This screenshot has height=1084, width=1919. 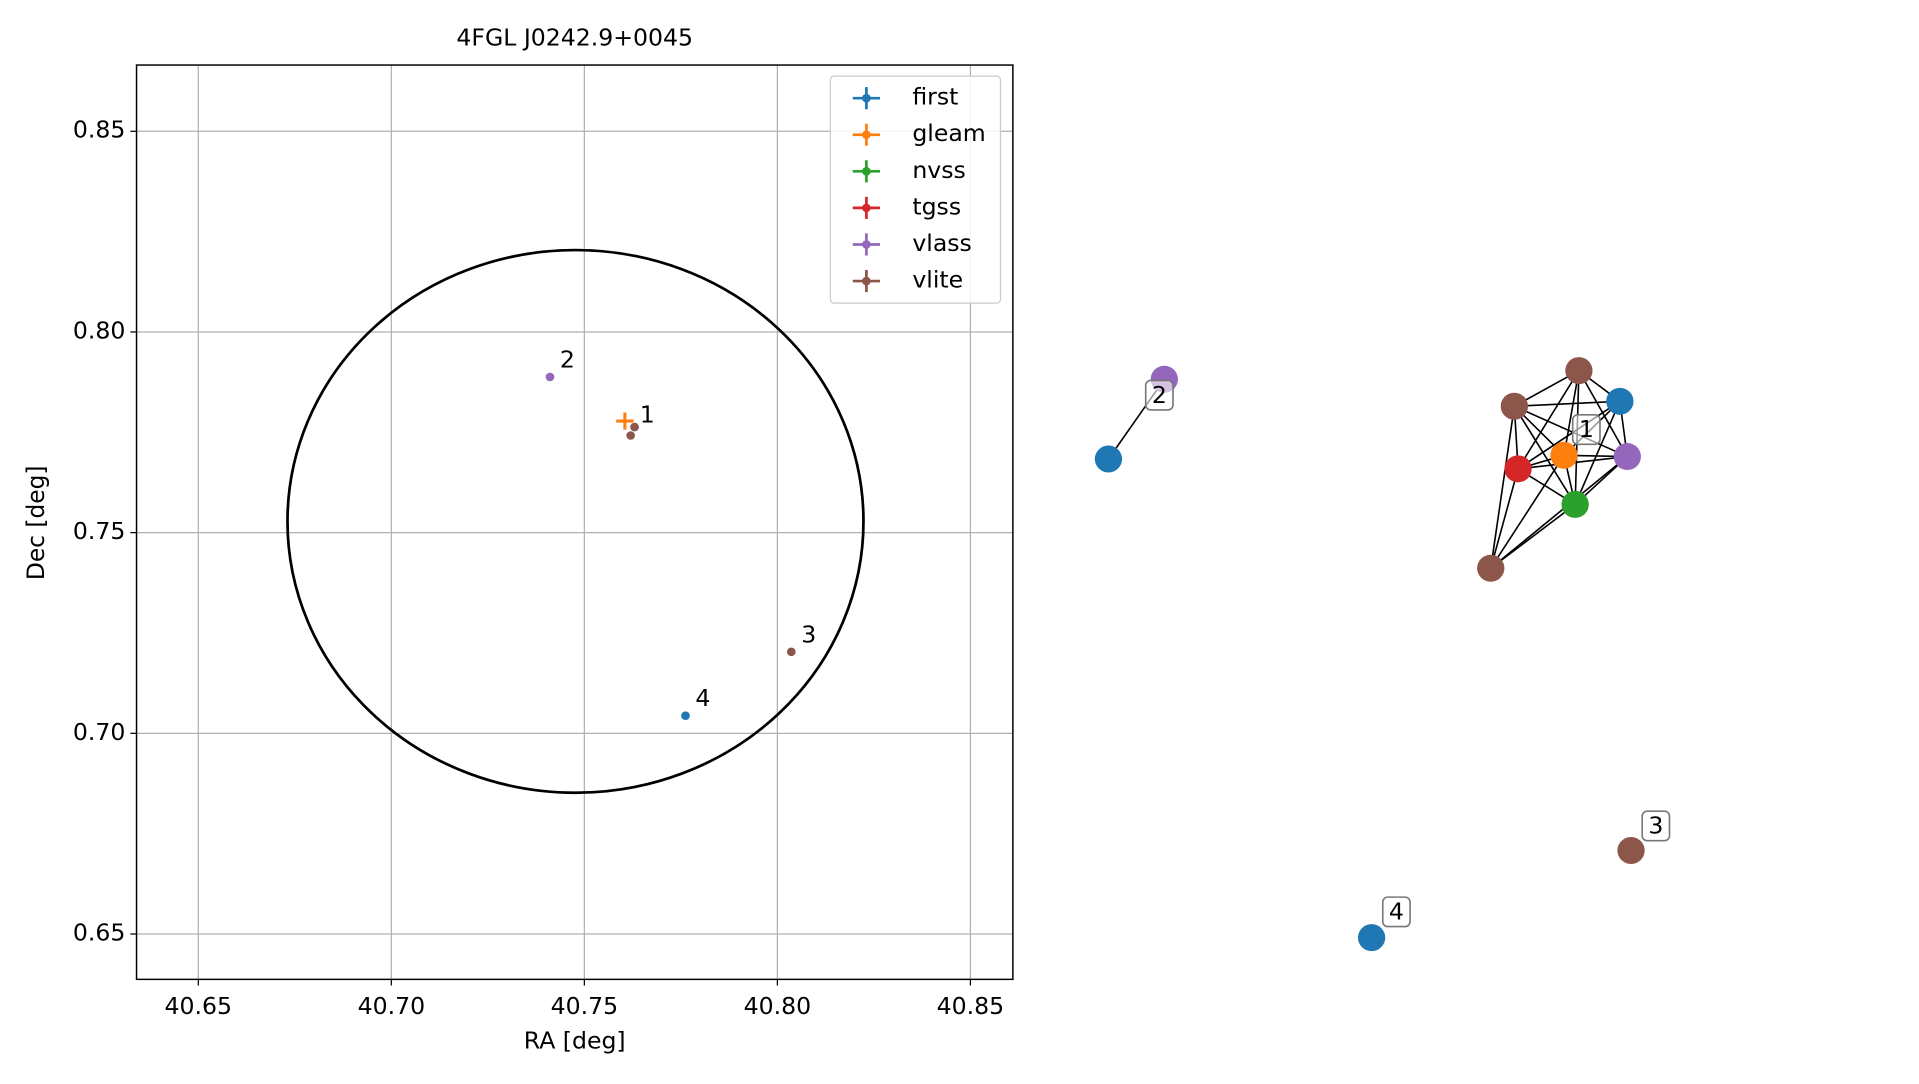 I want to click on legend-label: first, so click(x=935, y=97).